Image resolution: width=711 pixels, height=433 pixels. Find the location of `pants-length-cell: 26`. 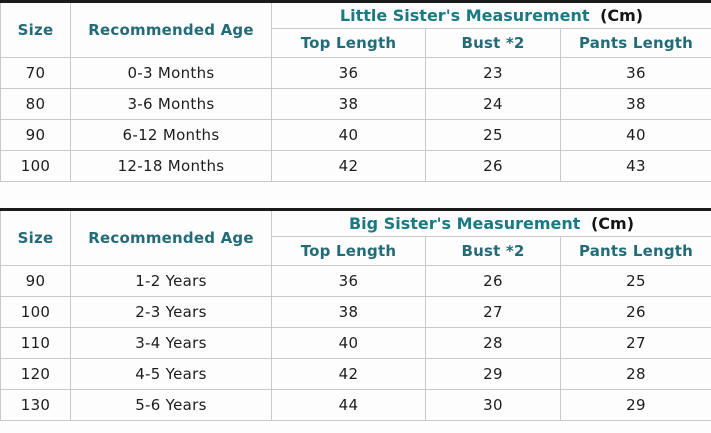

pants-length-cell: 26 is located at coordinates (635, 312).